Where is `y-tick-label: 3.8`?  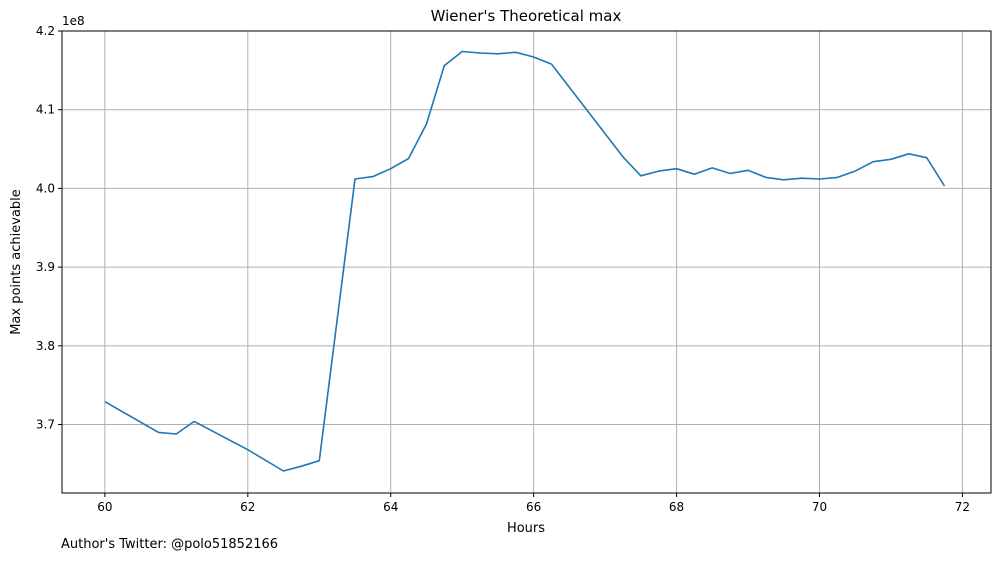 y-tick-label: 3.8 is located at coordinates (45, 346).